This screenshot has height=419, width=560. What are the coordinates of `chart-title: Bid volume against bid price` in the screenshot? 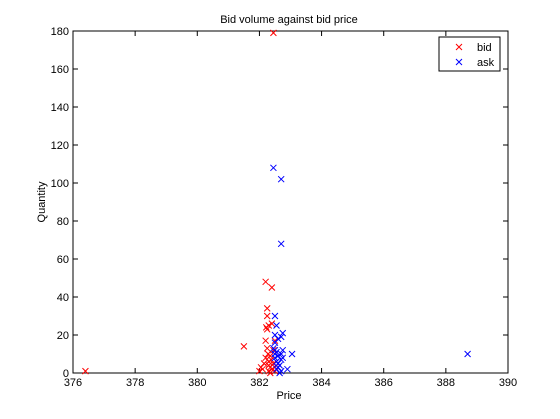 It's located at (289, 20).